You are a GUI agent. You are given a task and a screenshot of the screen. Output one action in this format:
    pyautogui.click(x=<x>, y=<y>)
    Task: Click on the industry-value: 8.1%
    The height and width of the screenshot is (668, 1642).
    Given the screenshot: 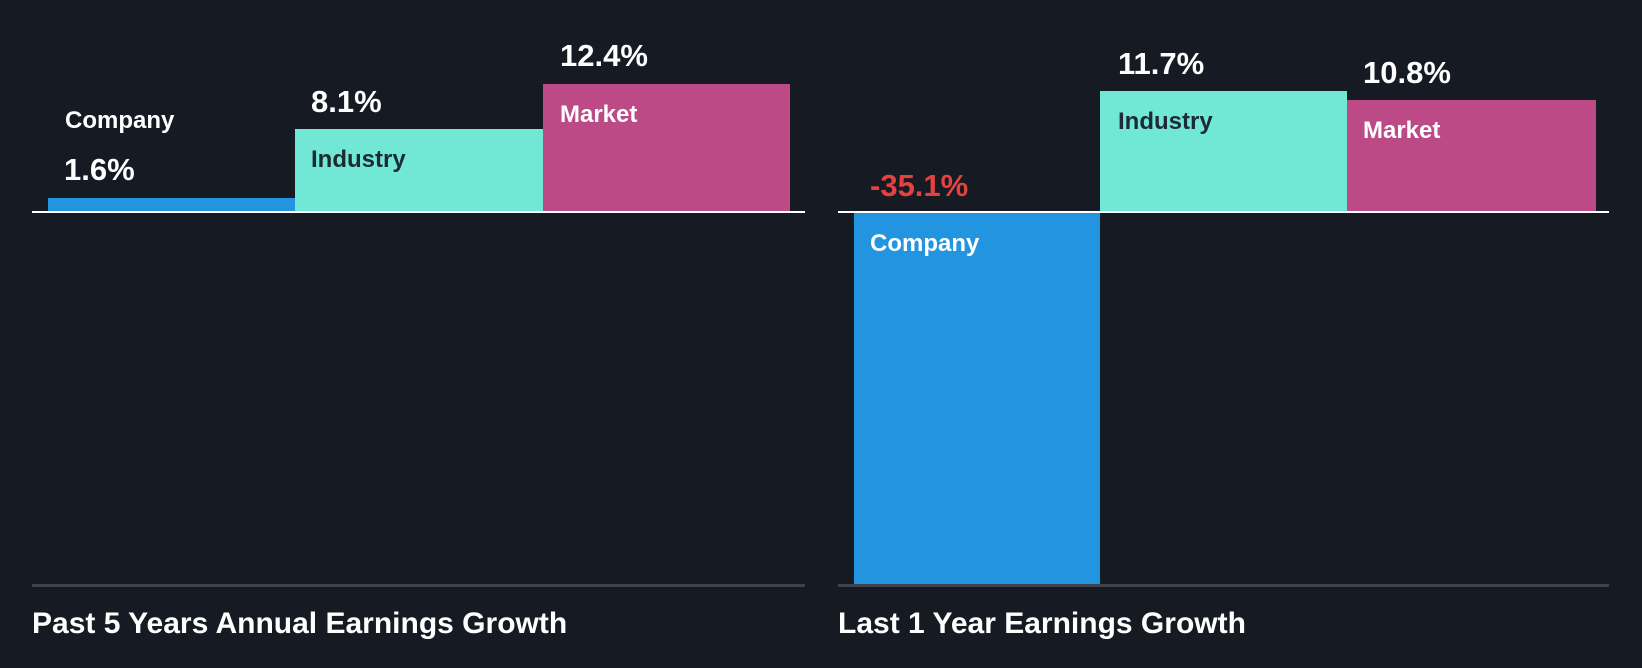 What is the action you would take?
    pyautogui.click(x=346, y=101)
    